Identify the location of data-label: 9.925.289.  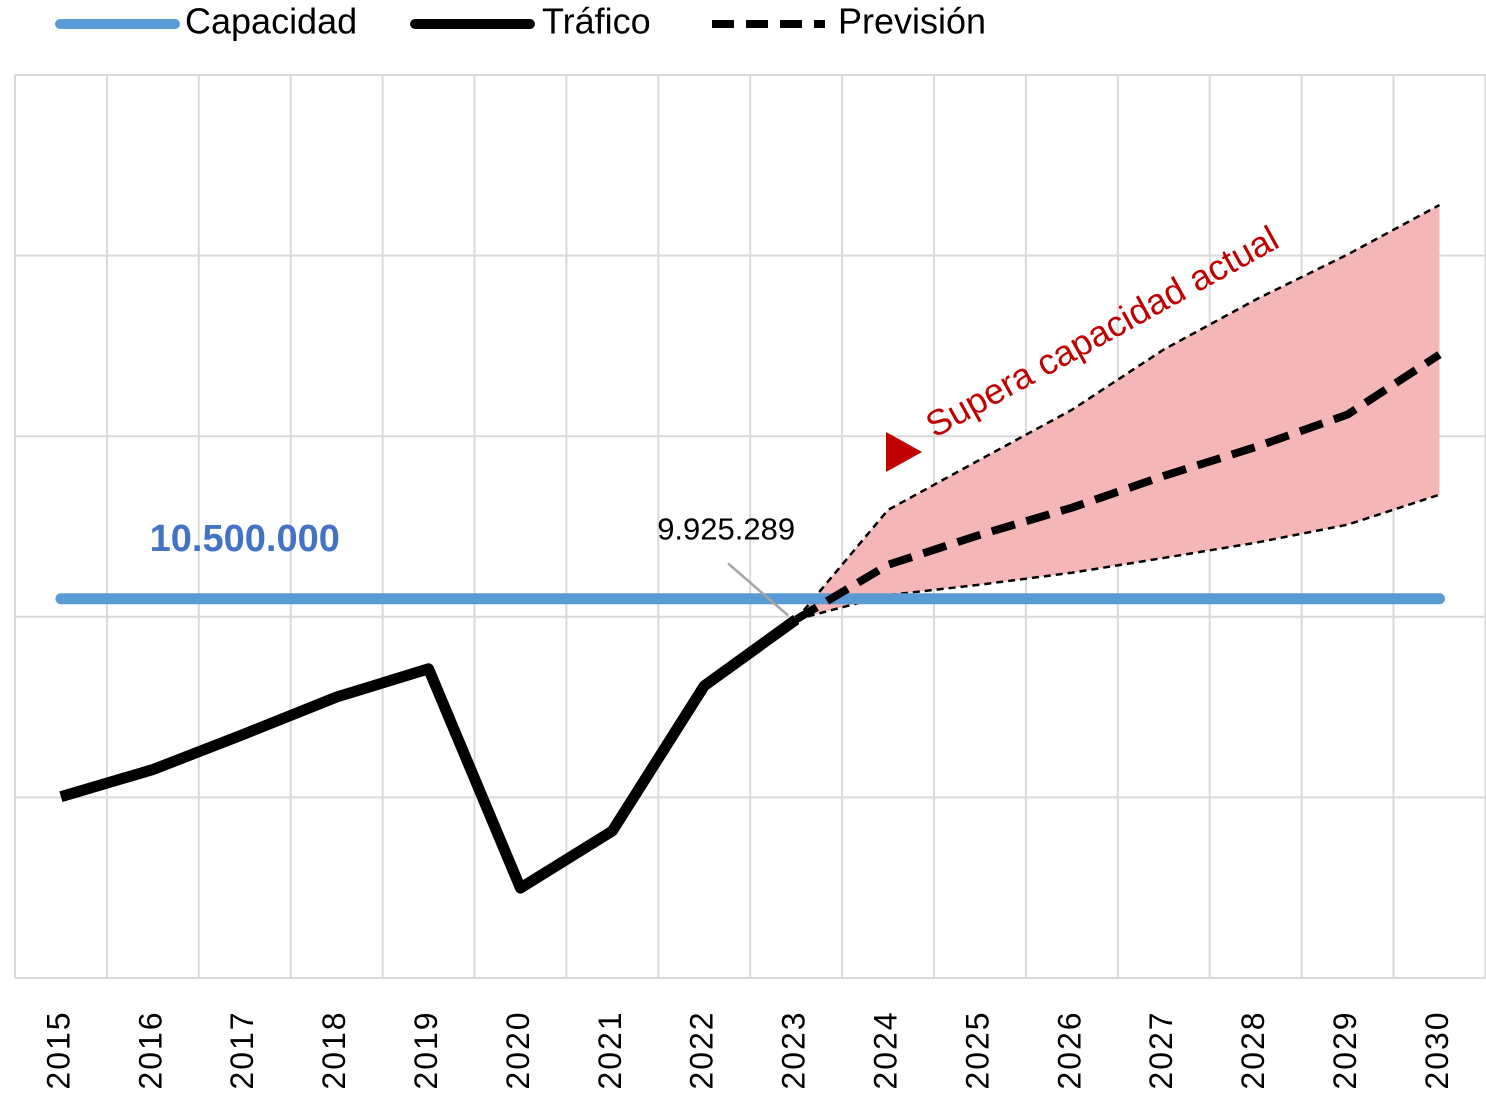
(726, 529).